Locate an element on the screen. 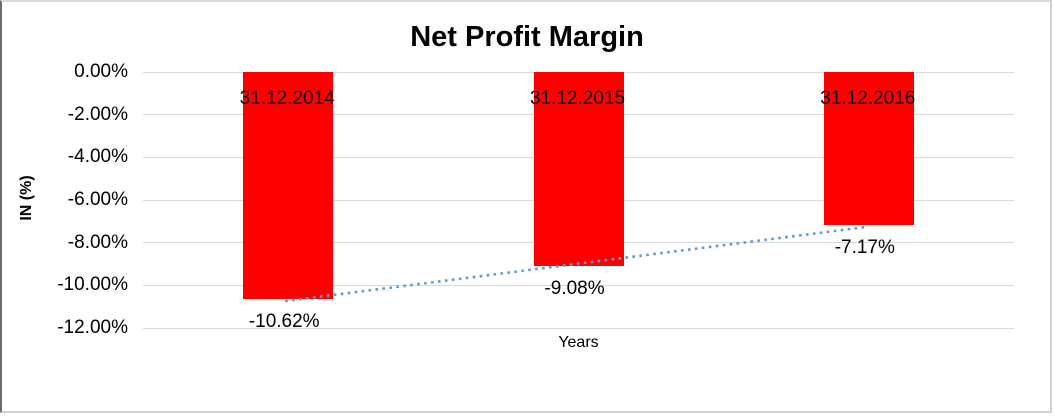 The height and width of the screenshot is (416, 1054). data-label: -9.08% is located at coordinates (574, 288).